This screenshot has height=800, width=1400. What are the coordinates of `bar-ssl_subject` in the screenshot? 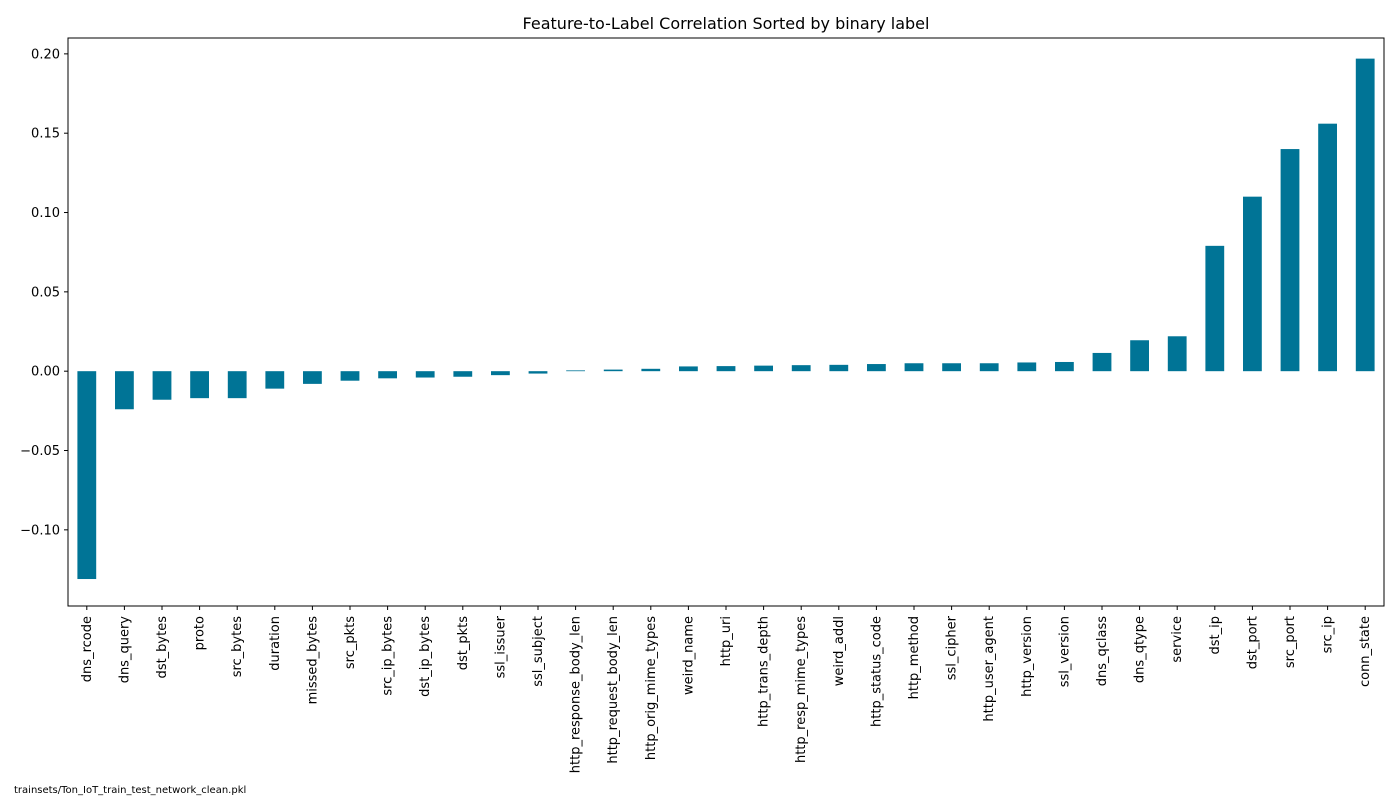 It's located at (538, 372).